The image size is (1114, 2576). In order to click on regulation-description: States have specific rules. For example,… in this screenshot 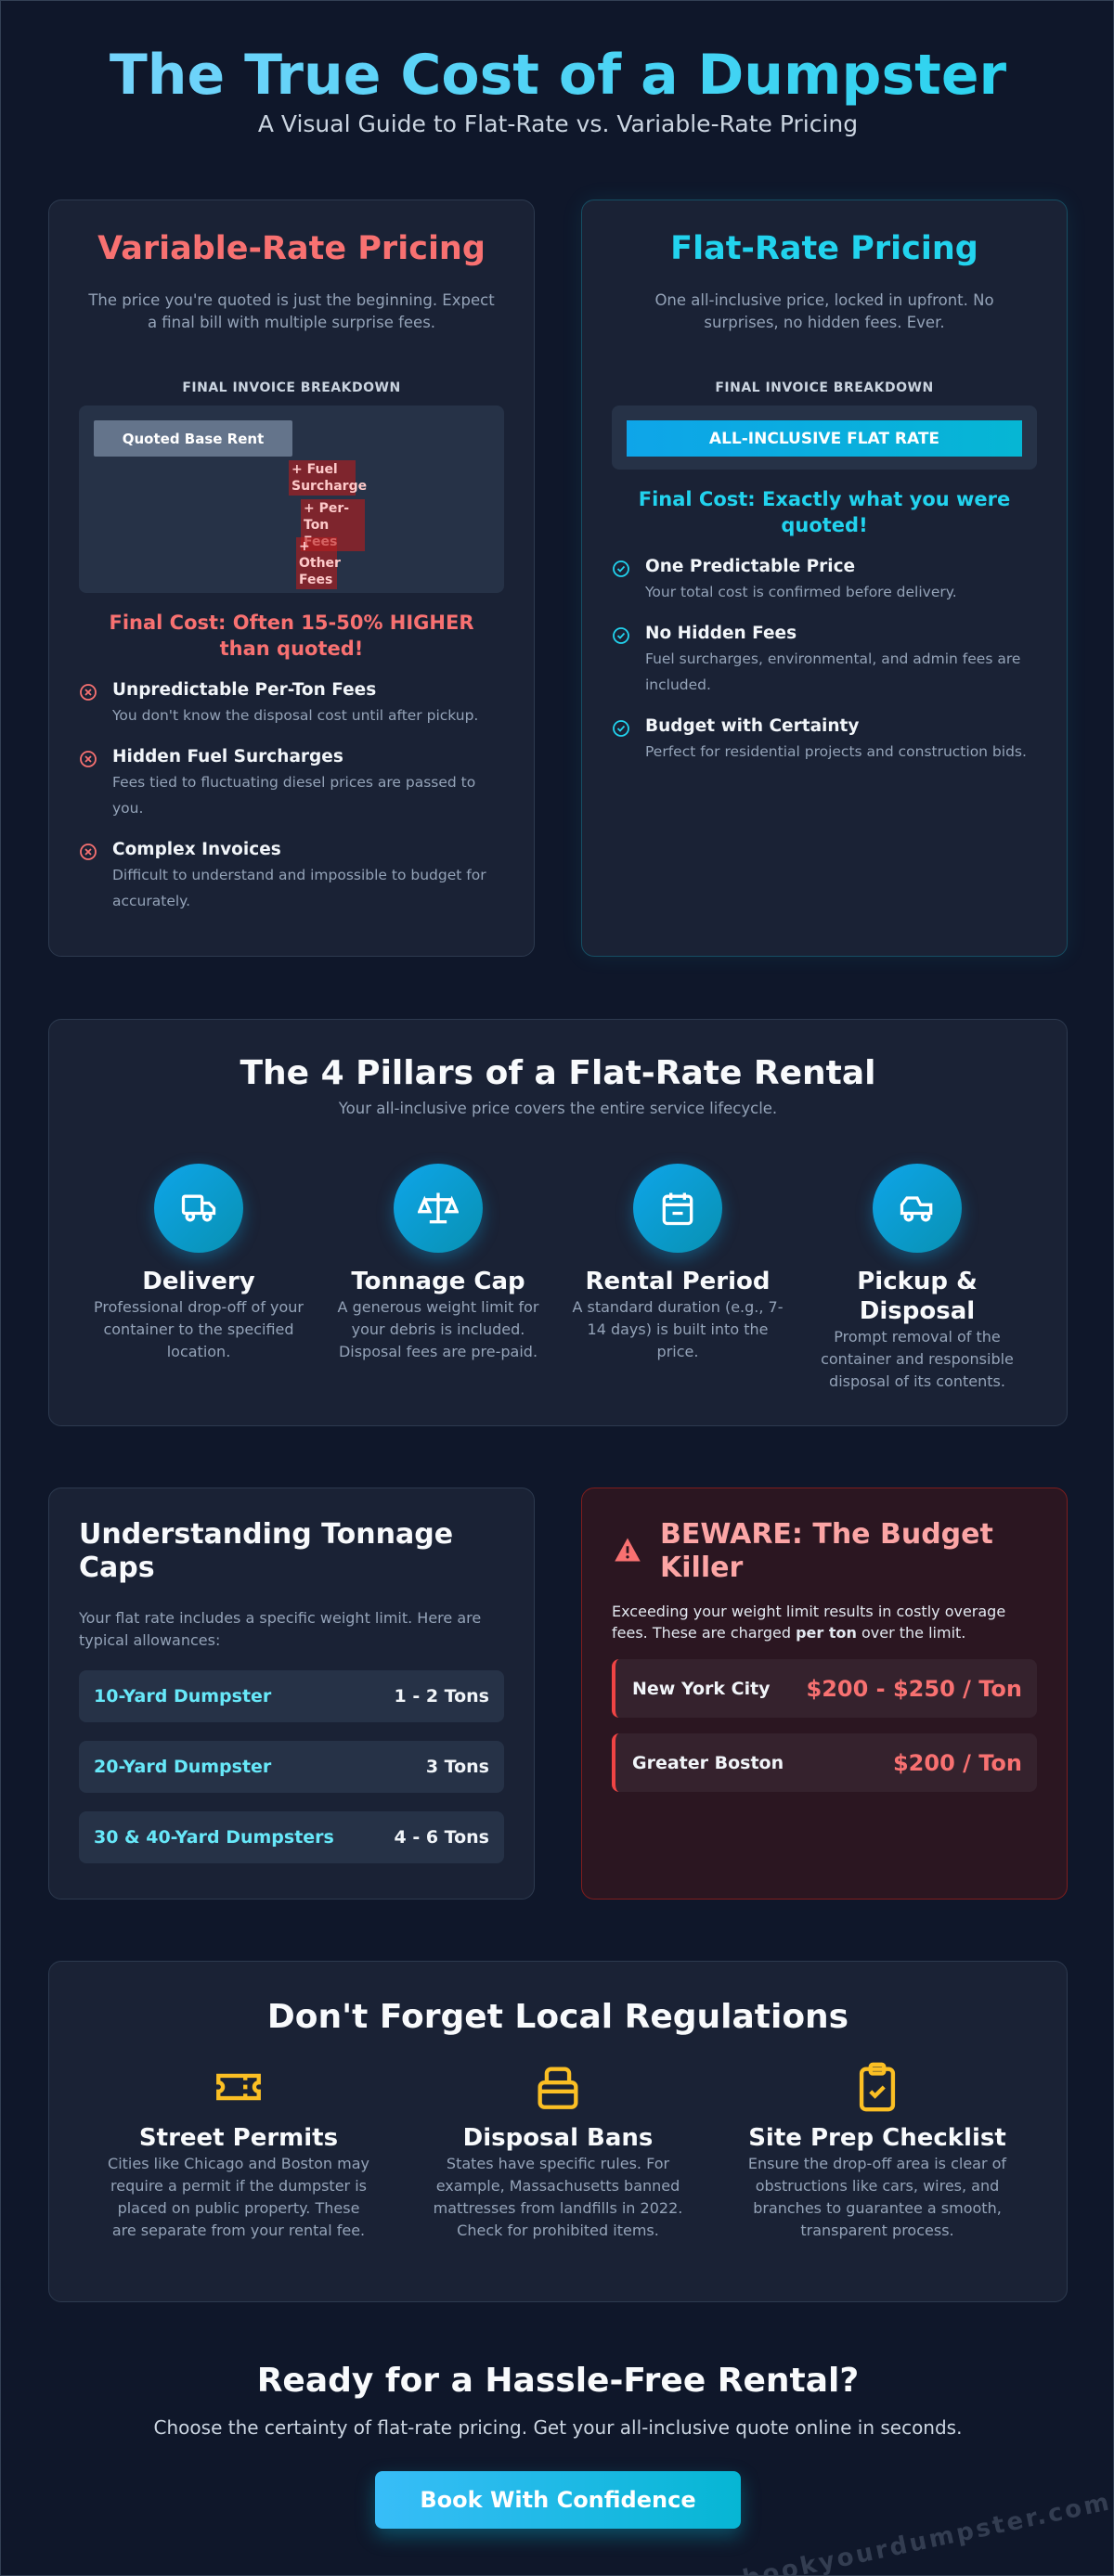, I will do `click(558, 2197)`.